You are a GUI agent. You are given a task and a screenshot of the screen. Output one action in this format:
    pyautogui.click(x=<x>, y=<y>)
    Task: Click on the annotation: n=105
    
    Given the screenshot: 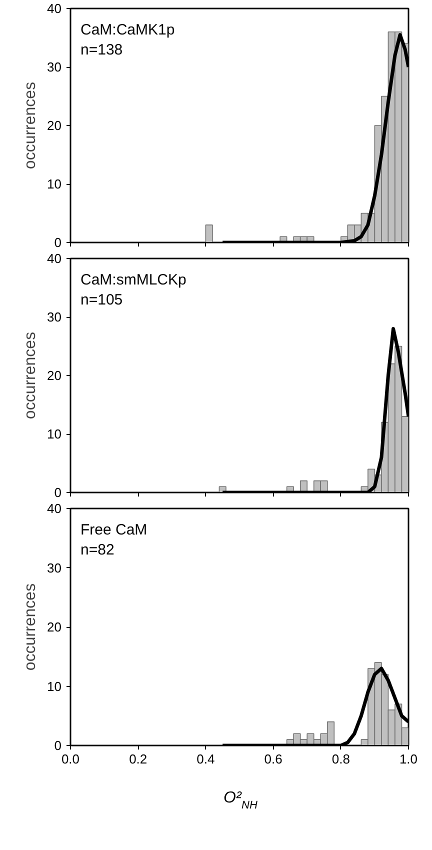 What is the action you would take?
    pyautogui.click(x=101, y=300)
    